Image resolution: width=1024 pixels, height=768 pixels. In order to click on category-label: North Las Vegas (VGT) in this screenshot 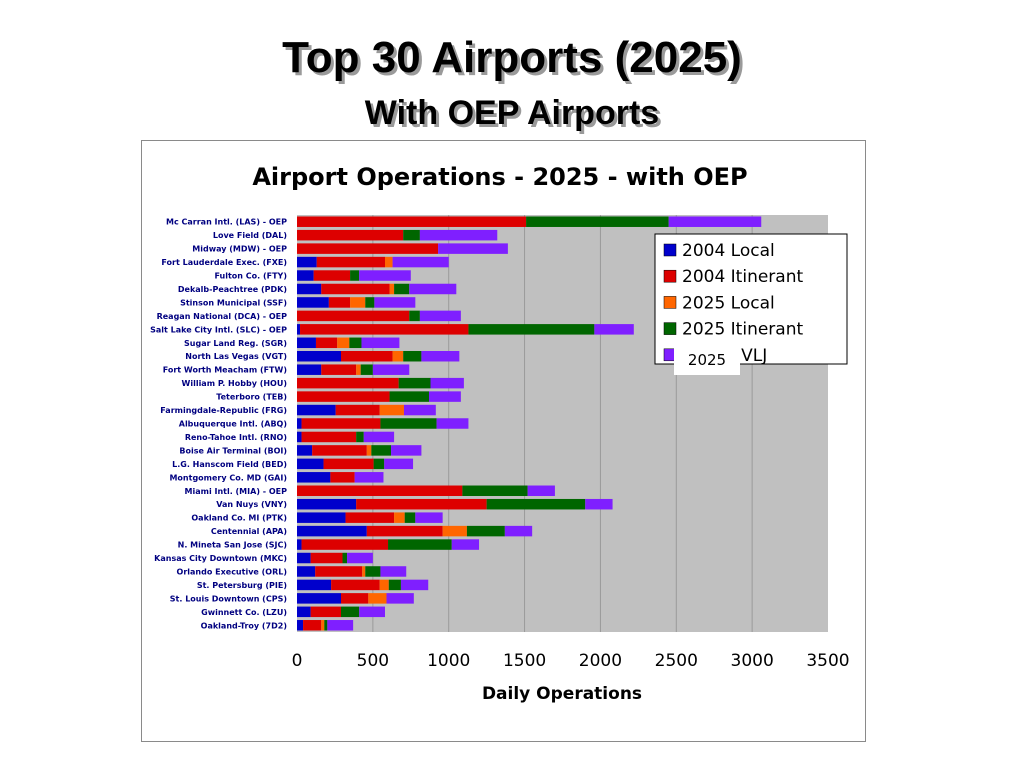, I will do `click(236, 356)`.